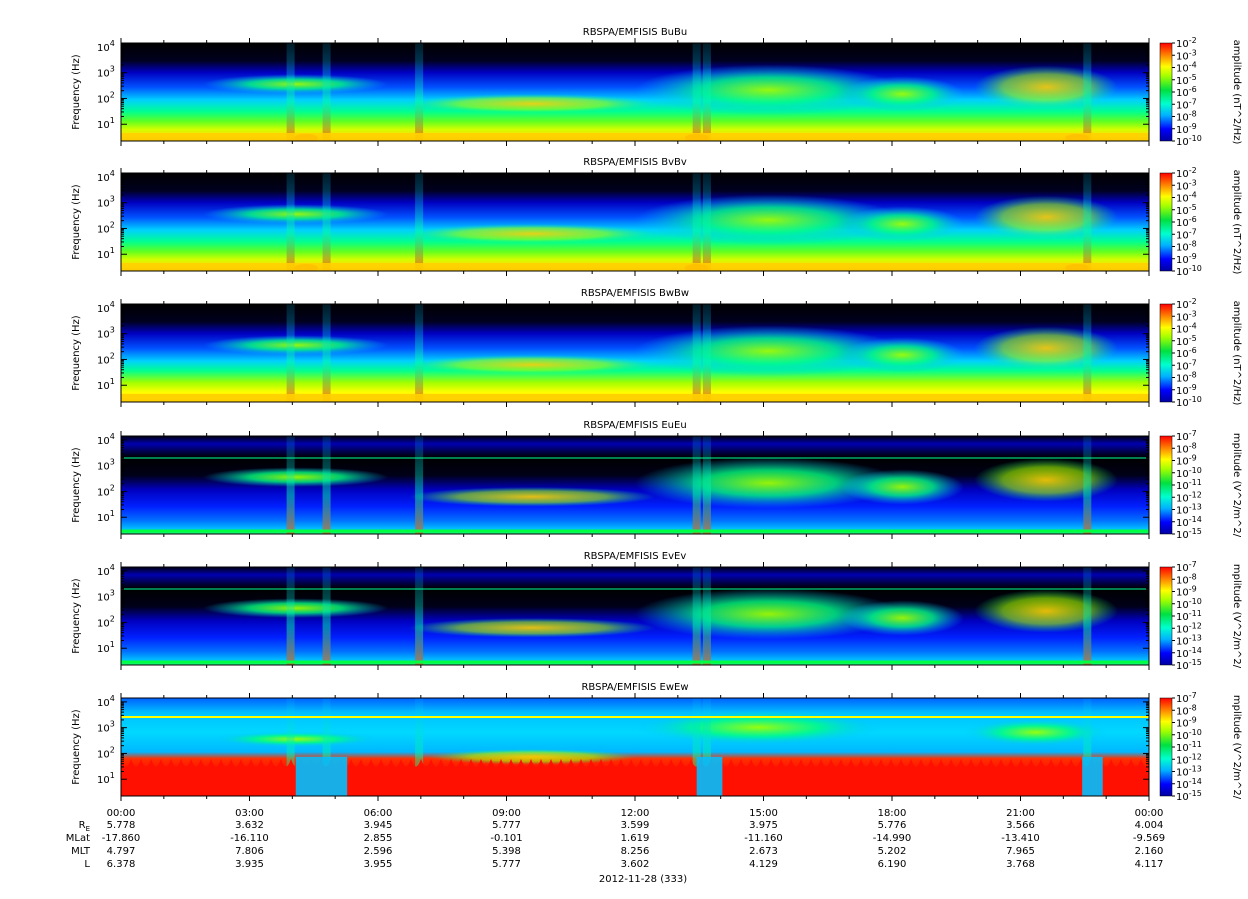 This screenshot has width=1248, height=899. What do you see at coordinates (635, 838) in the screenshot?
I see `ephemeris-value: 1.619` at bounding box center [635, 838].